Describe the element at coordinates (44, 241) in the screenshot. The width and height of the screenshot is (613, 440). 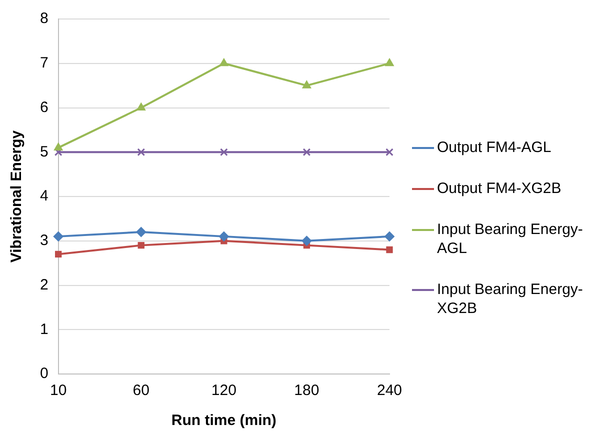
I see `y-tick-label: 3` at that location.